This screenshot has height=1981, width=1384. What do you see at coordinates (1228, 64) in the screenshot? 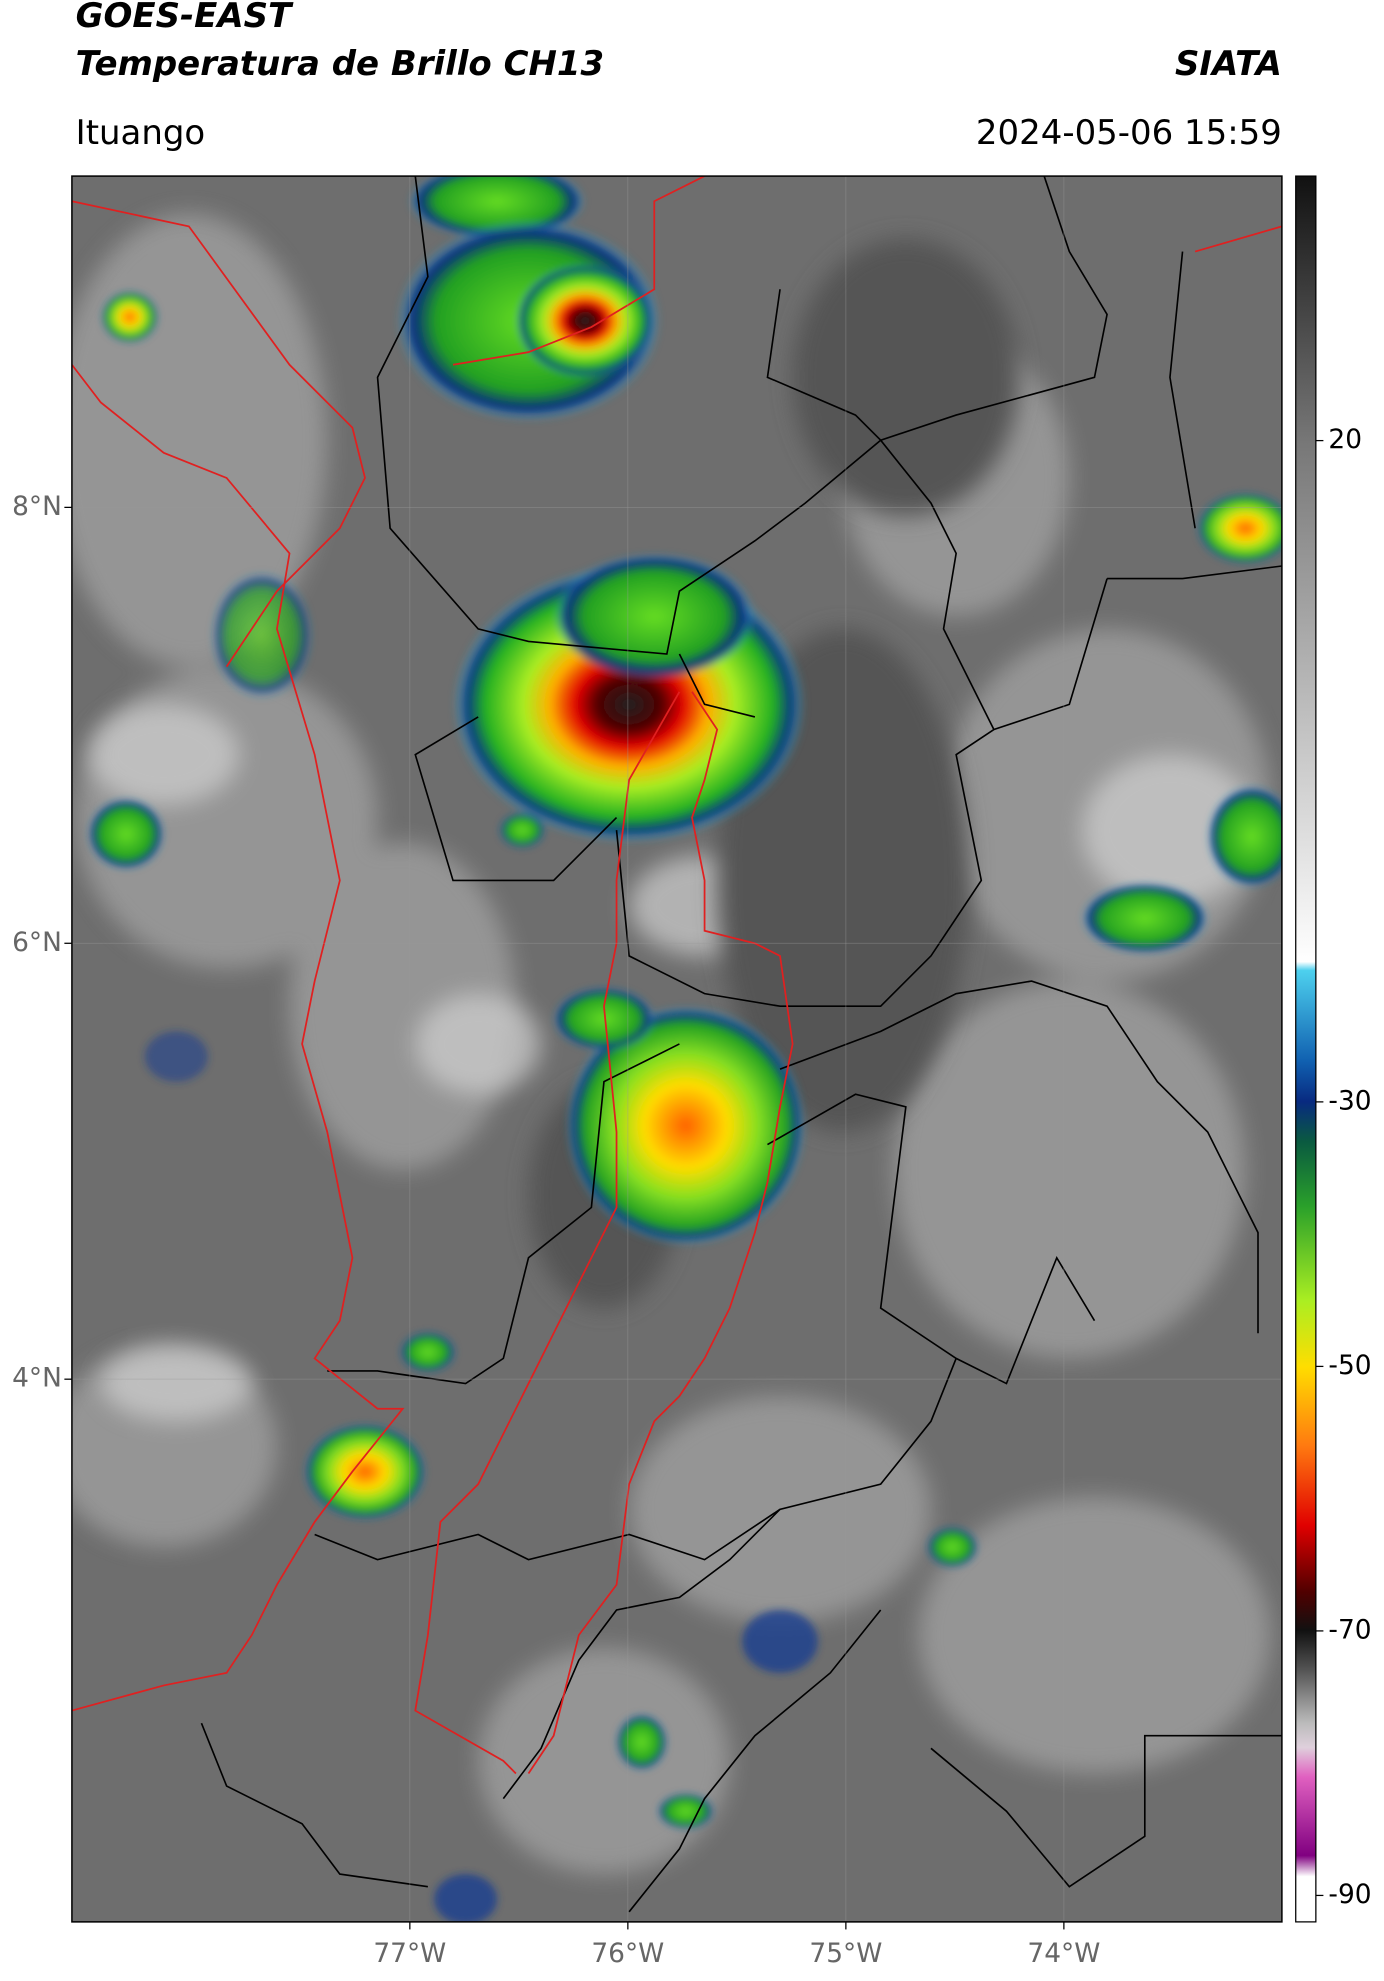
I see `source: SIATA` at bounding box center [1228, 64].